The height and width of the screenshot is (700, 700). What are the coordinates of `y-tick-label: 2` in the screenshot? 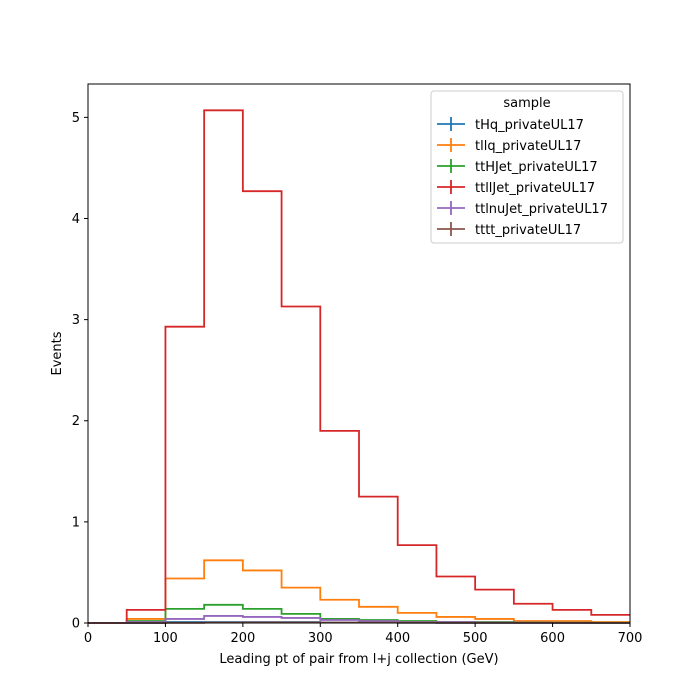 It's located at (76, 421).